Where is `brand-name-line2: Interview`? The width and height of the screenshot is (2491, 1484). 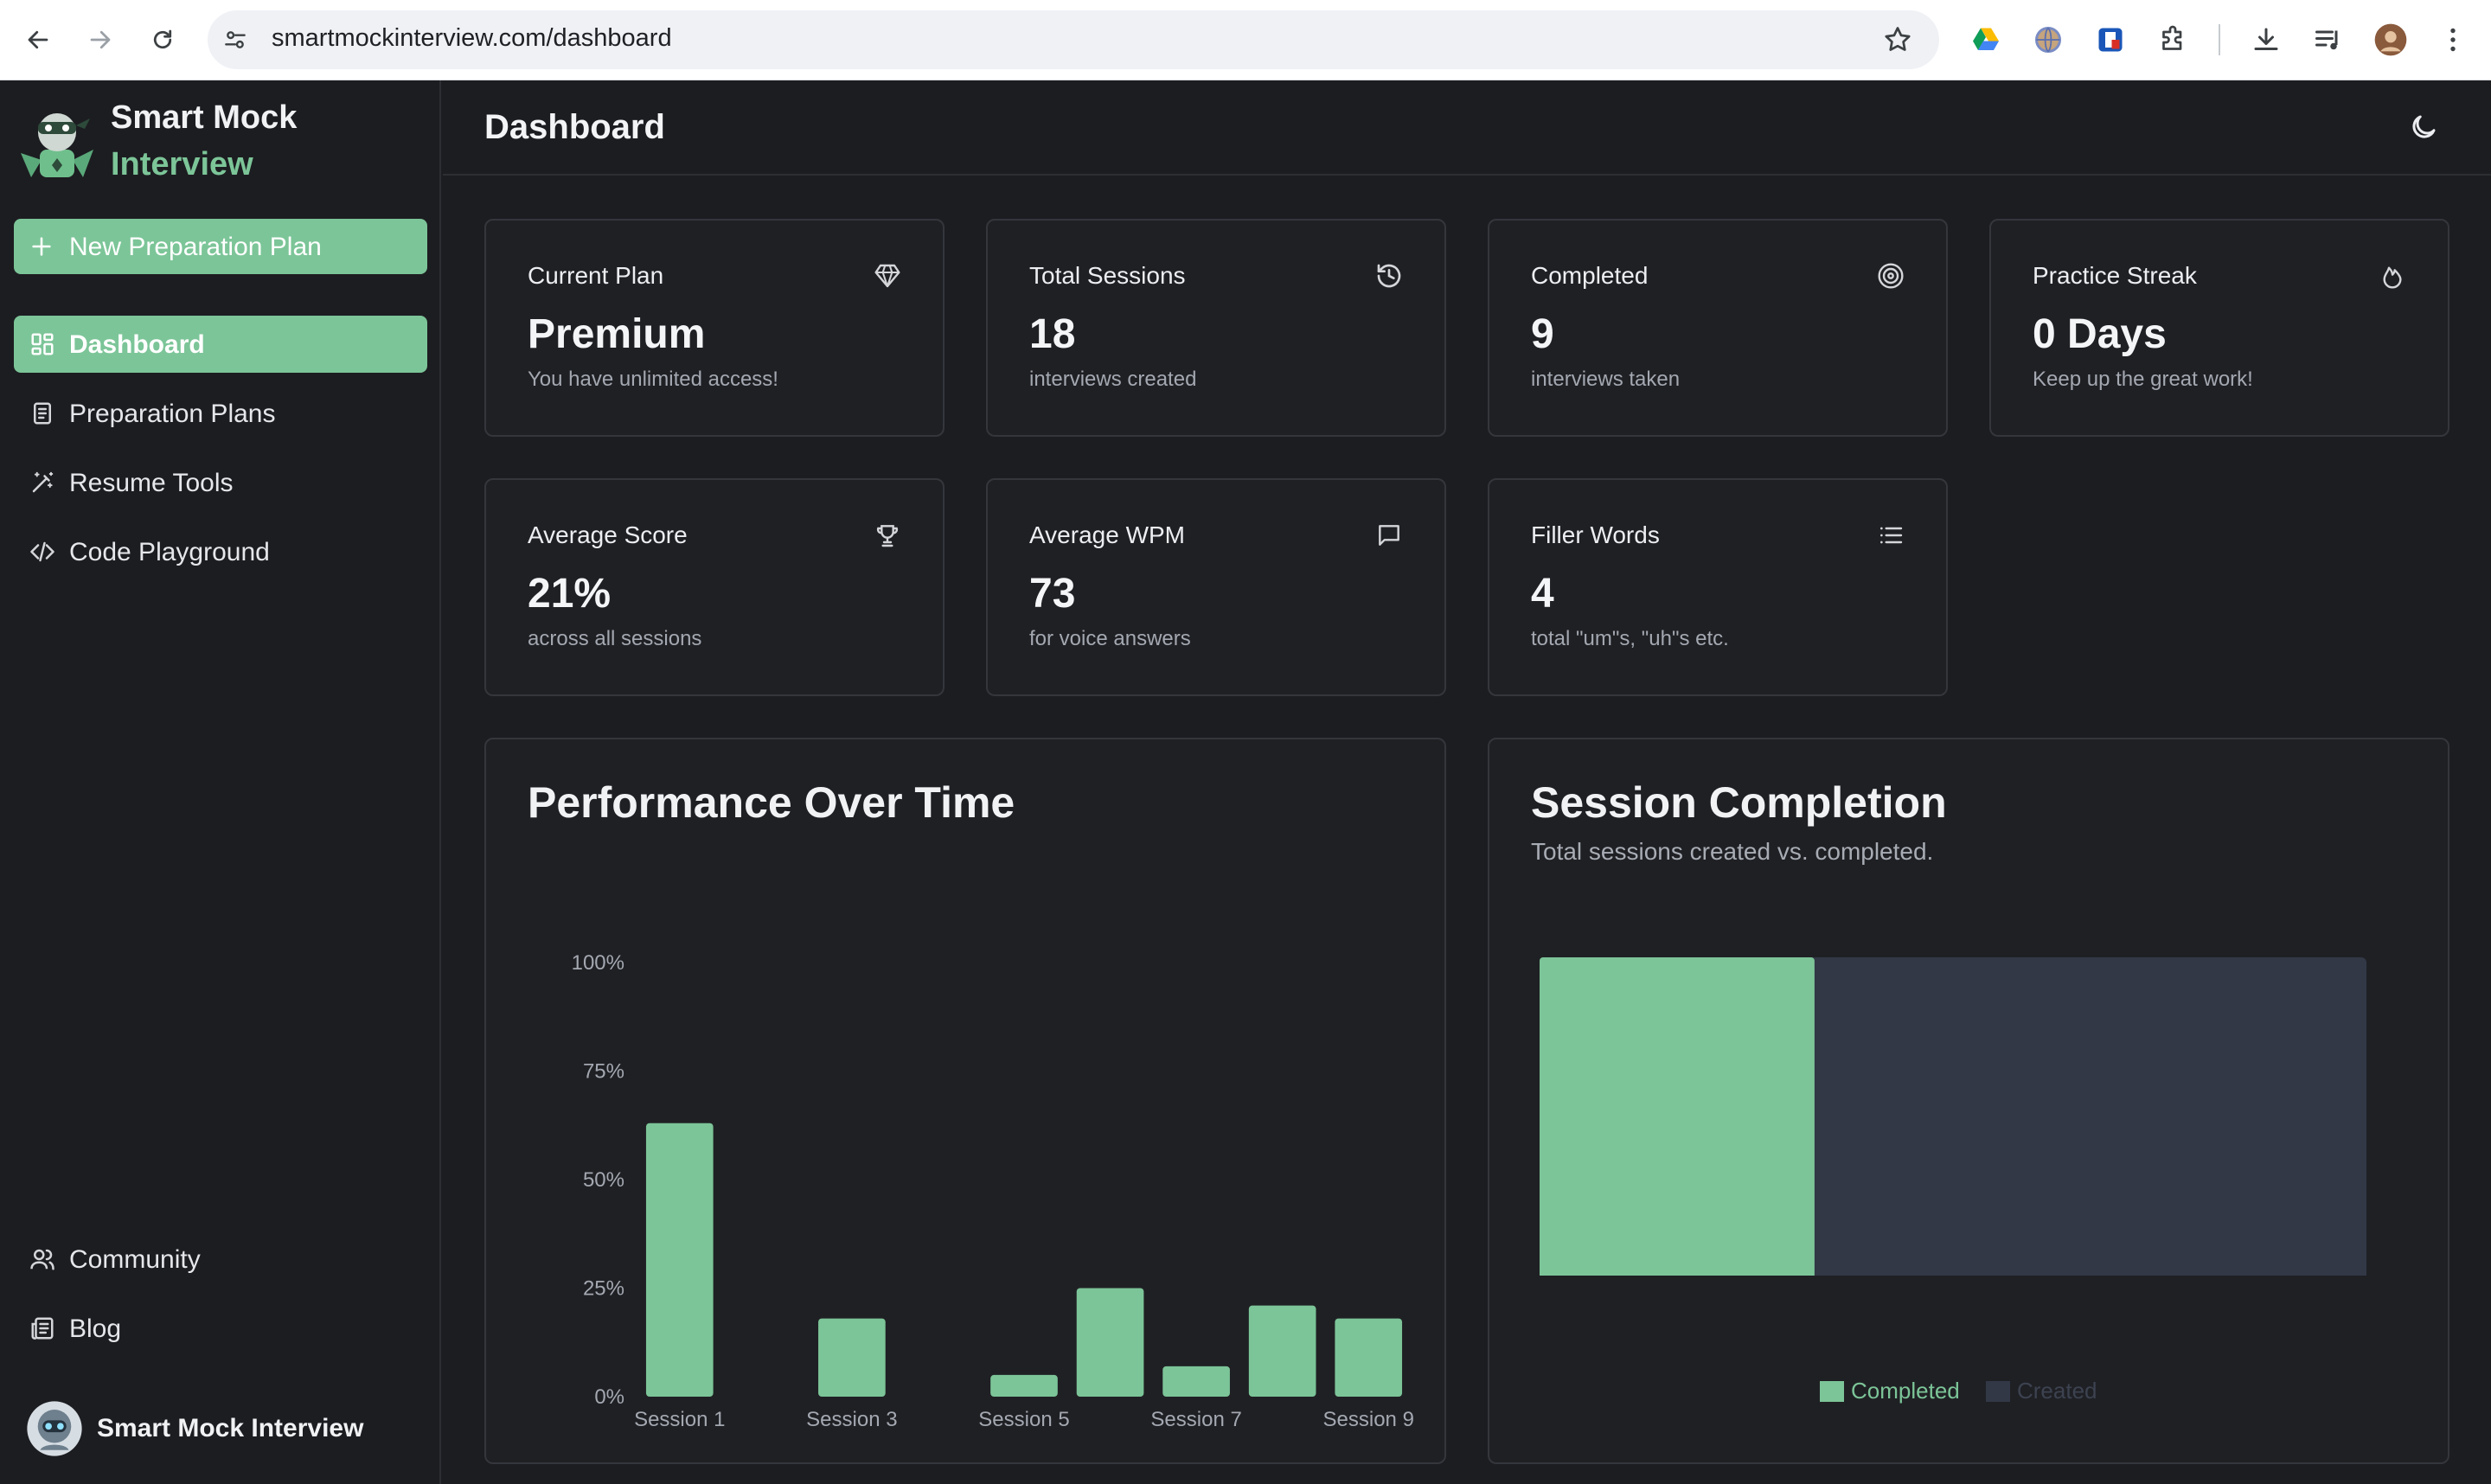
brand-name-line2: Interview is located at coordinates (182, 164).